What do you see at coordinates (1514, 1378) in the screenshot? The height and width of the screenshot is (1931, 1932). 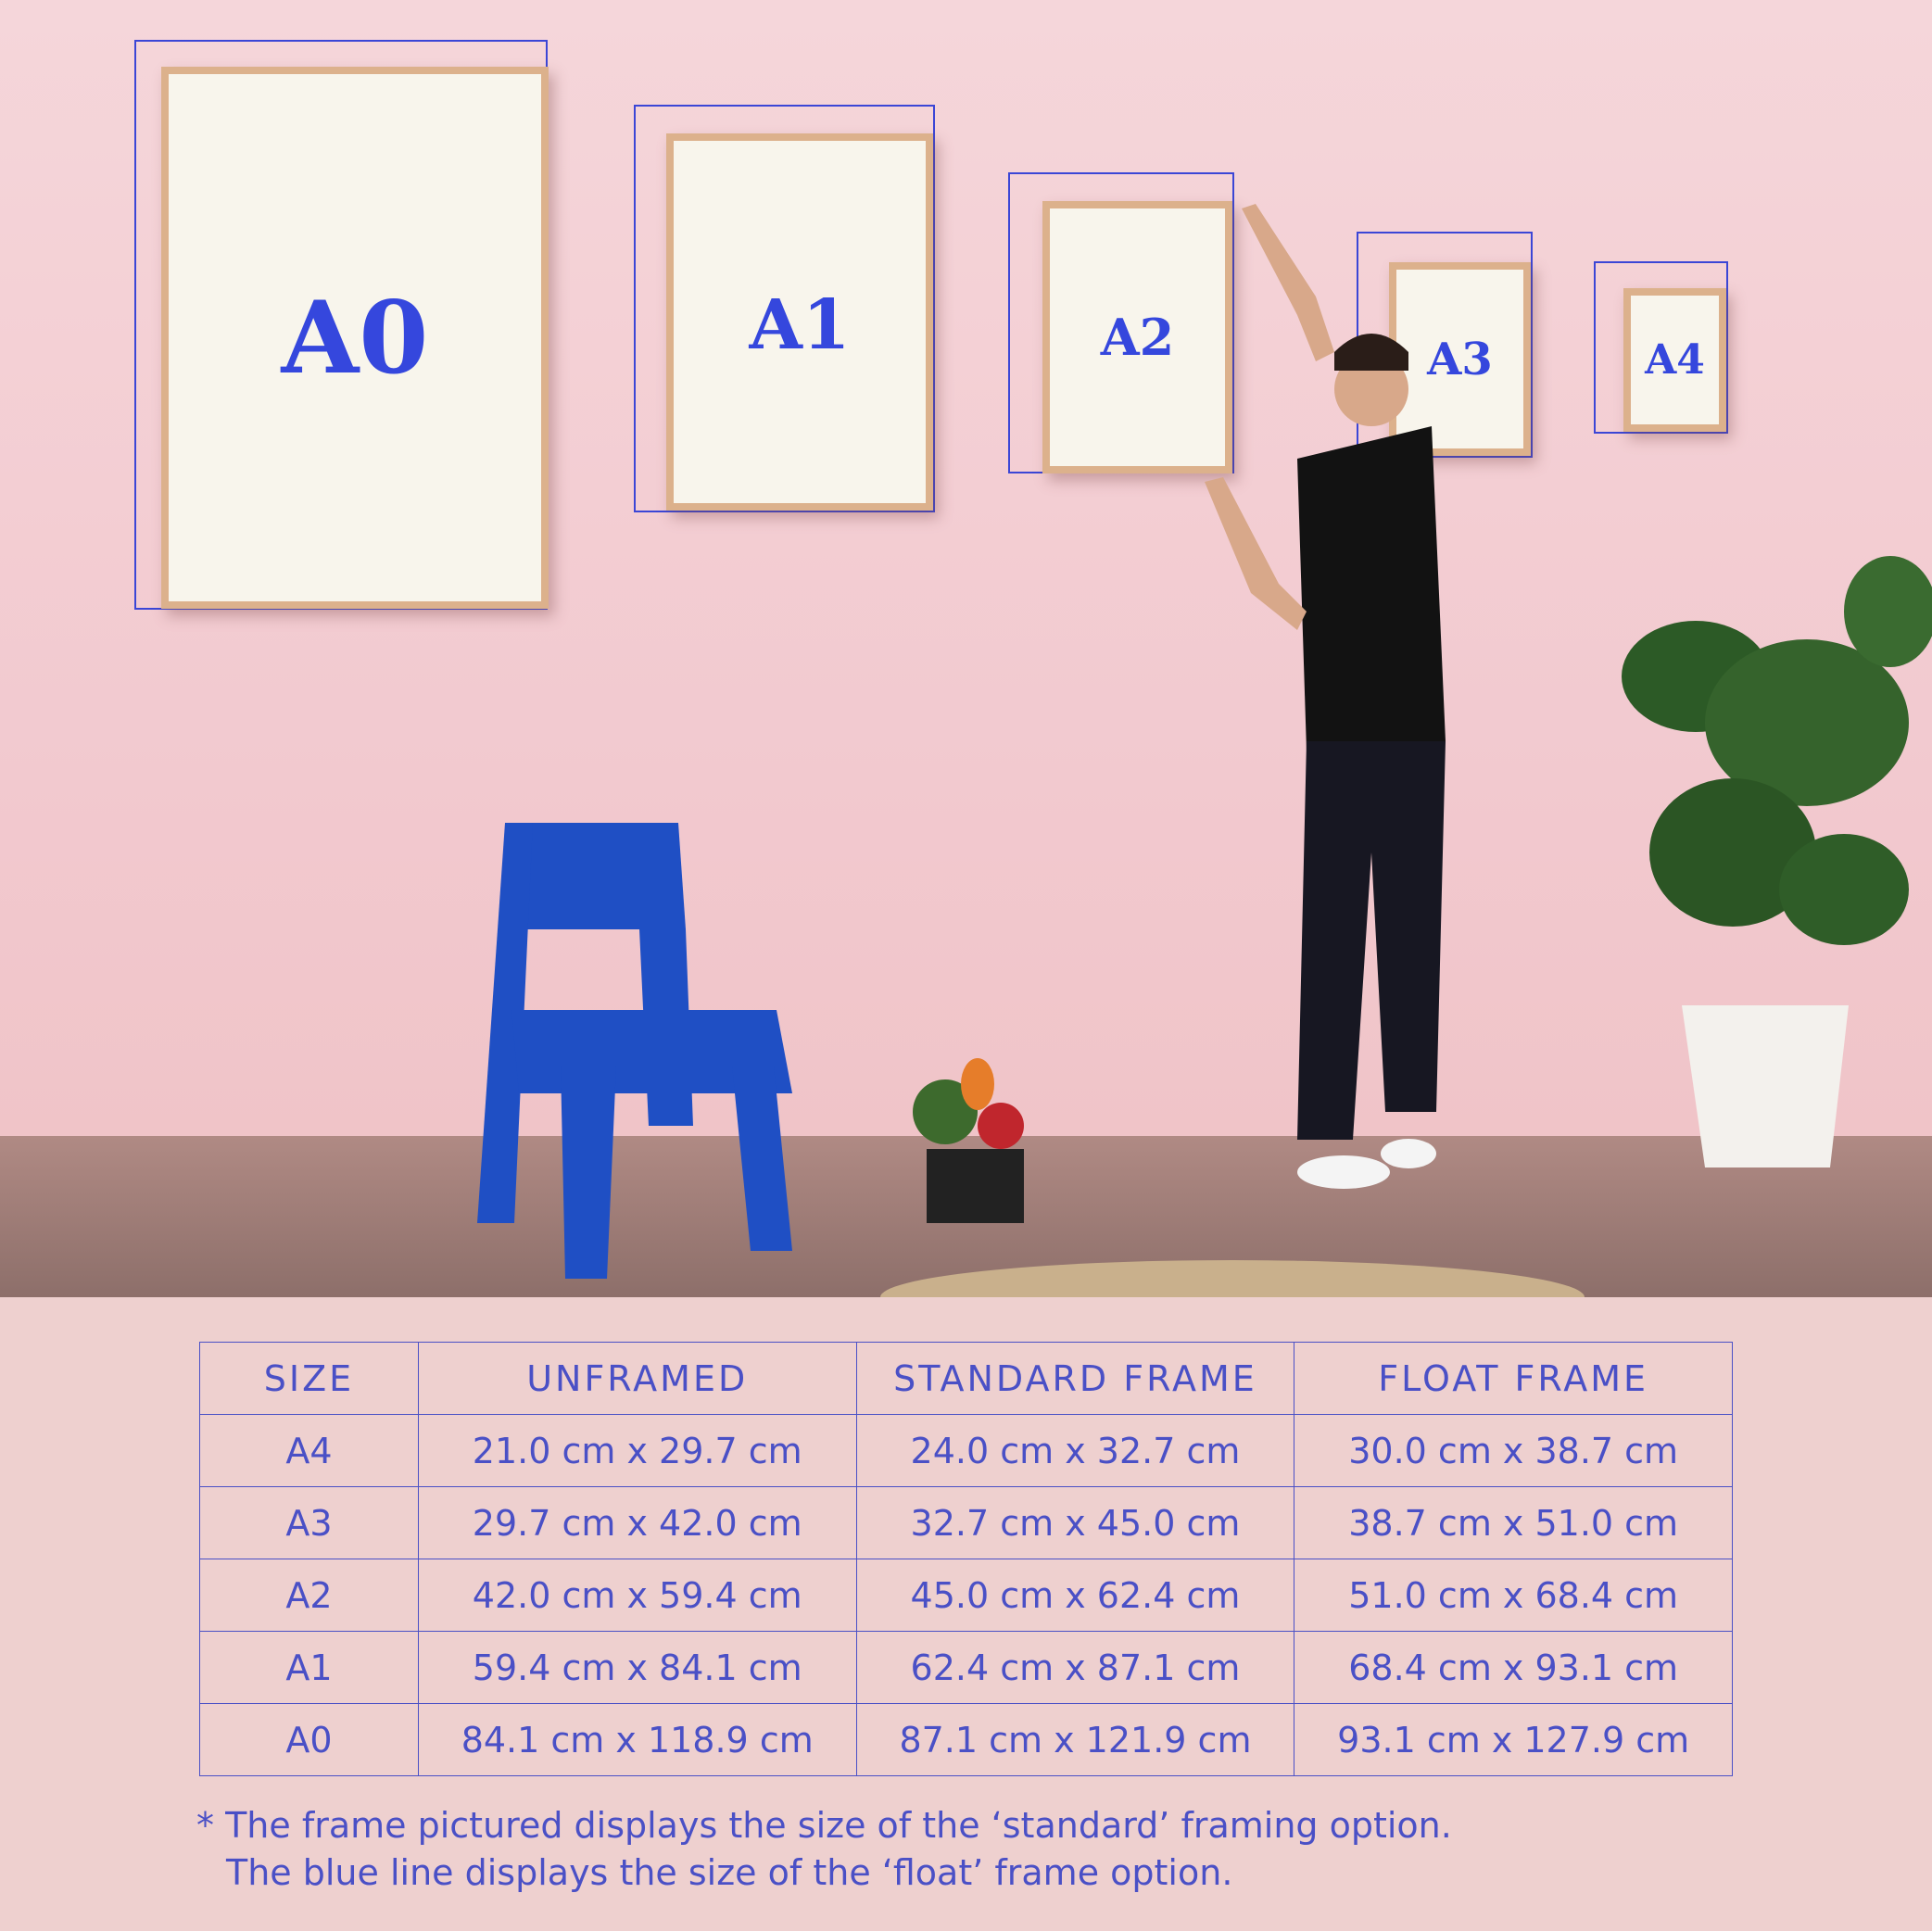 I see `header-float-frame: FLOAT FRAME` at bounding box center [1514, 1378].